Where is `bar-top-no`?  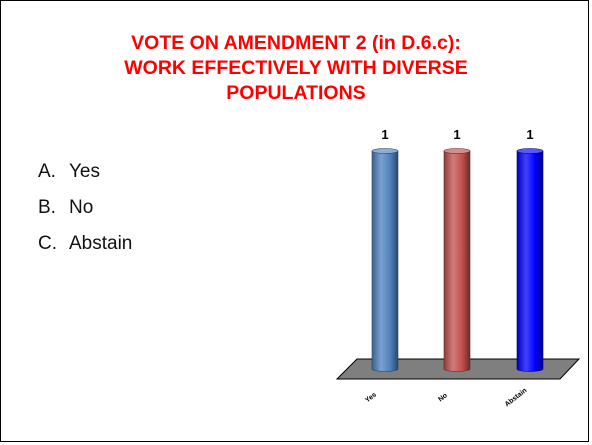 bar-top-no is located at coordinates (457, 151).